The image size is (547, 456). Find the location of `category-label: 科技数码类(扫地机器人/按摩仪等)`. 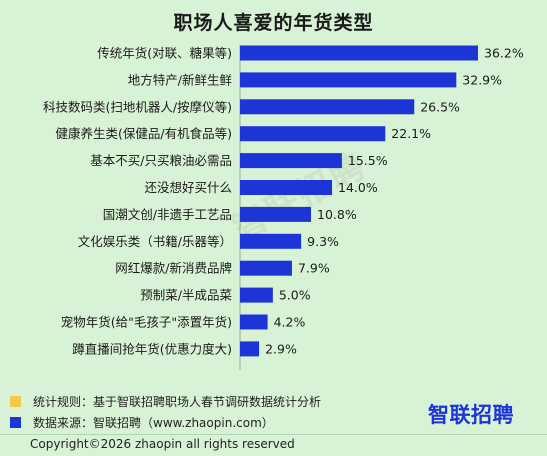

category-label: 科技数码类(扫地机器人/按摩仪等) is located at coordinates (137, 106).